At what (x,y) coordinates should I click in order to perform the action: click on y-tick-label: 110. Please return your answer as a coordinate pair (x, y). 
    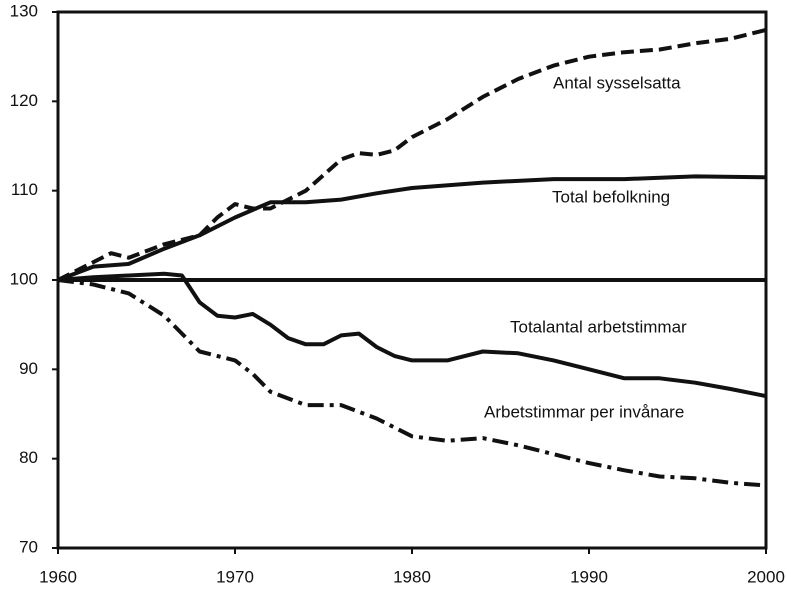
    Looking at the image, I should click on (24, 189).